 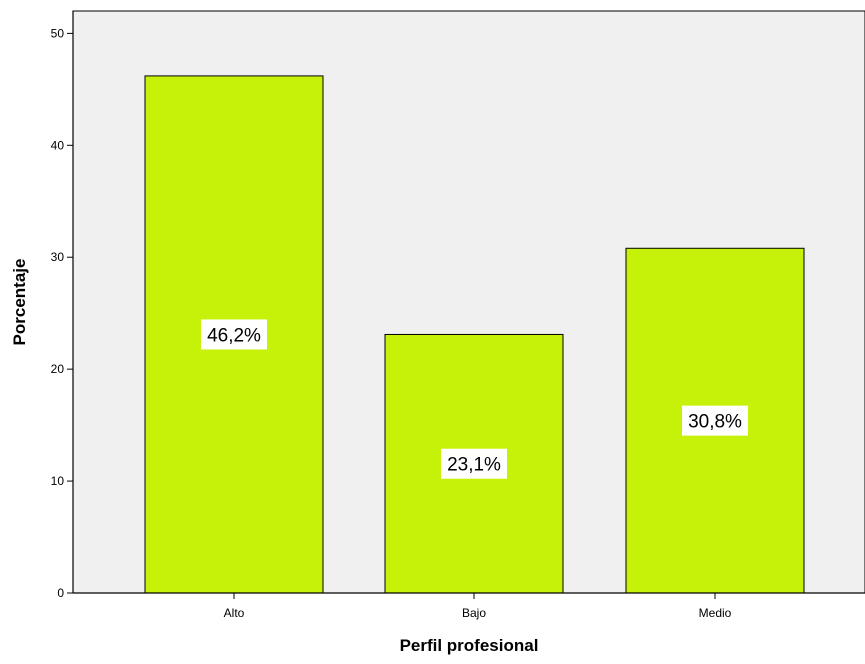 What do you see at coordinates (474, 613) in the screenshot?
I see `x-tick-label: Bajo` at bounding box center [474, 613].